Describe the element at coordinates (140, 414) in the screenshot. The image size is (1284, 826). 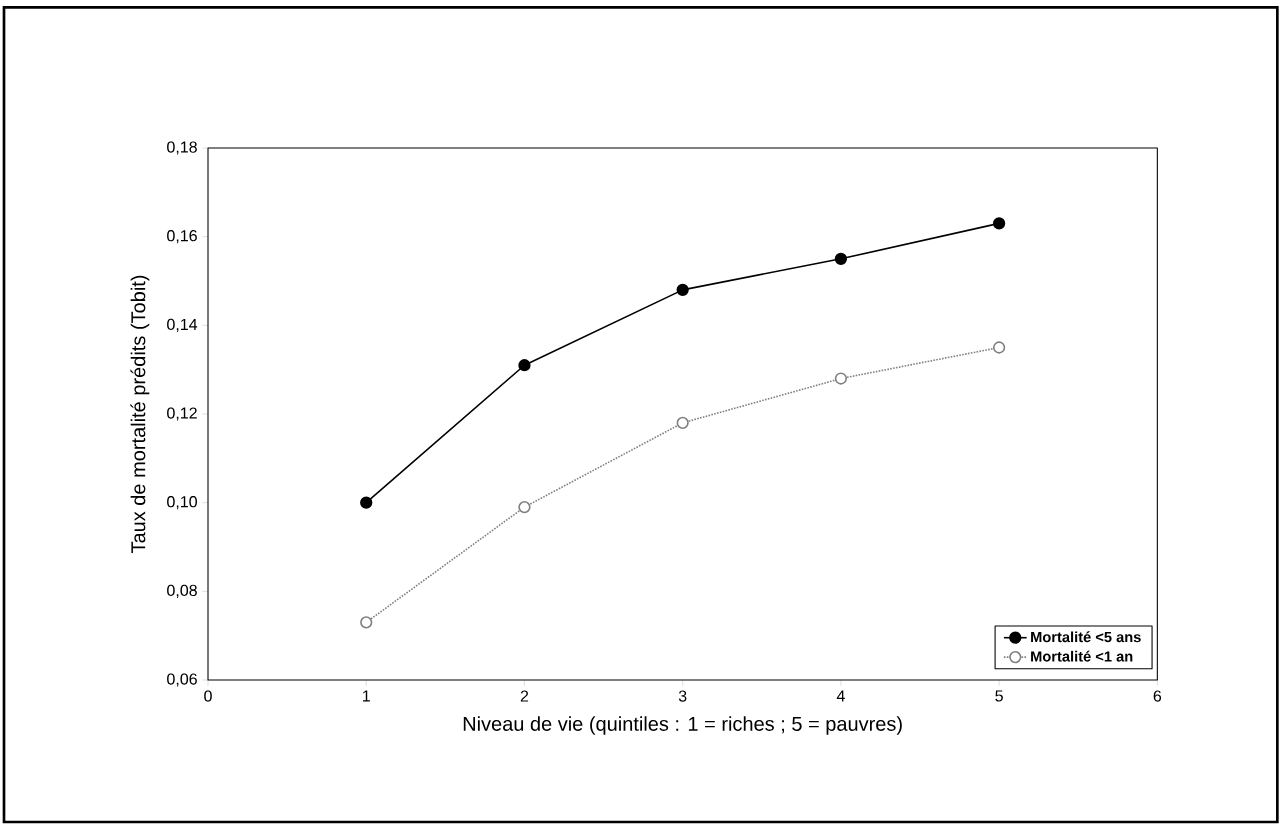
I see `y-axis-title: Taux de mortalité prédits (Tobit)` at that location.